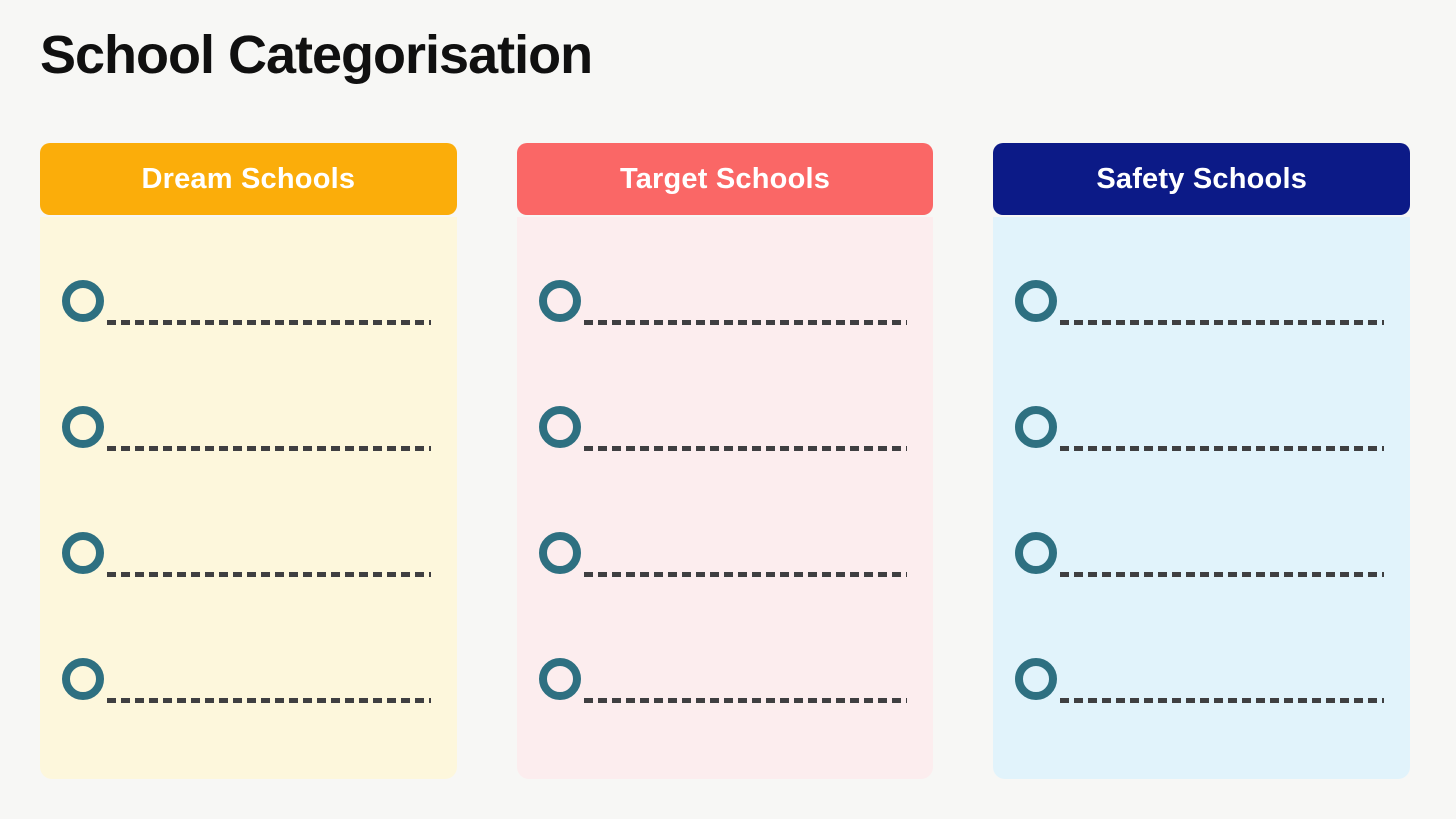 This screenshot has height=819, width=1456. I want to click on column-header-safety: Safety Schools, so click(1202, 179).